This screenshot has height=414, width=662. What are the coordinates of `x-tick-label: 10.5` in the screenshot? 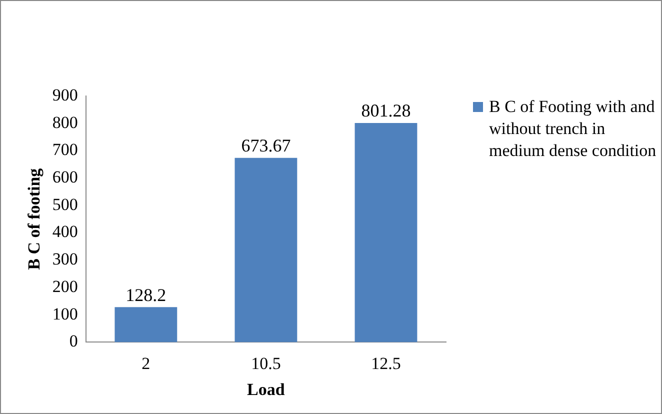 It's located at (266, 363).